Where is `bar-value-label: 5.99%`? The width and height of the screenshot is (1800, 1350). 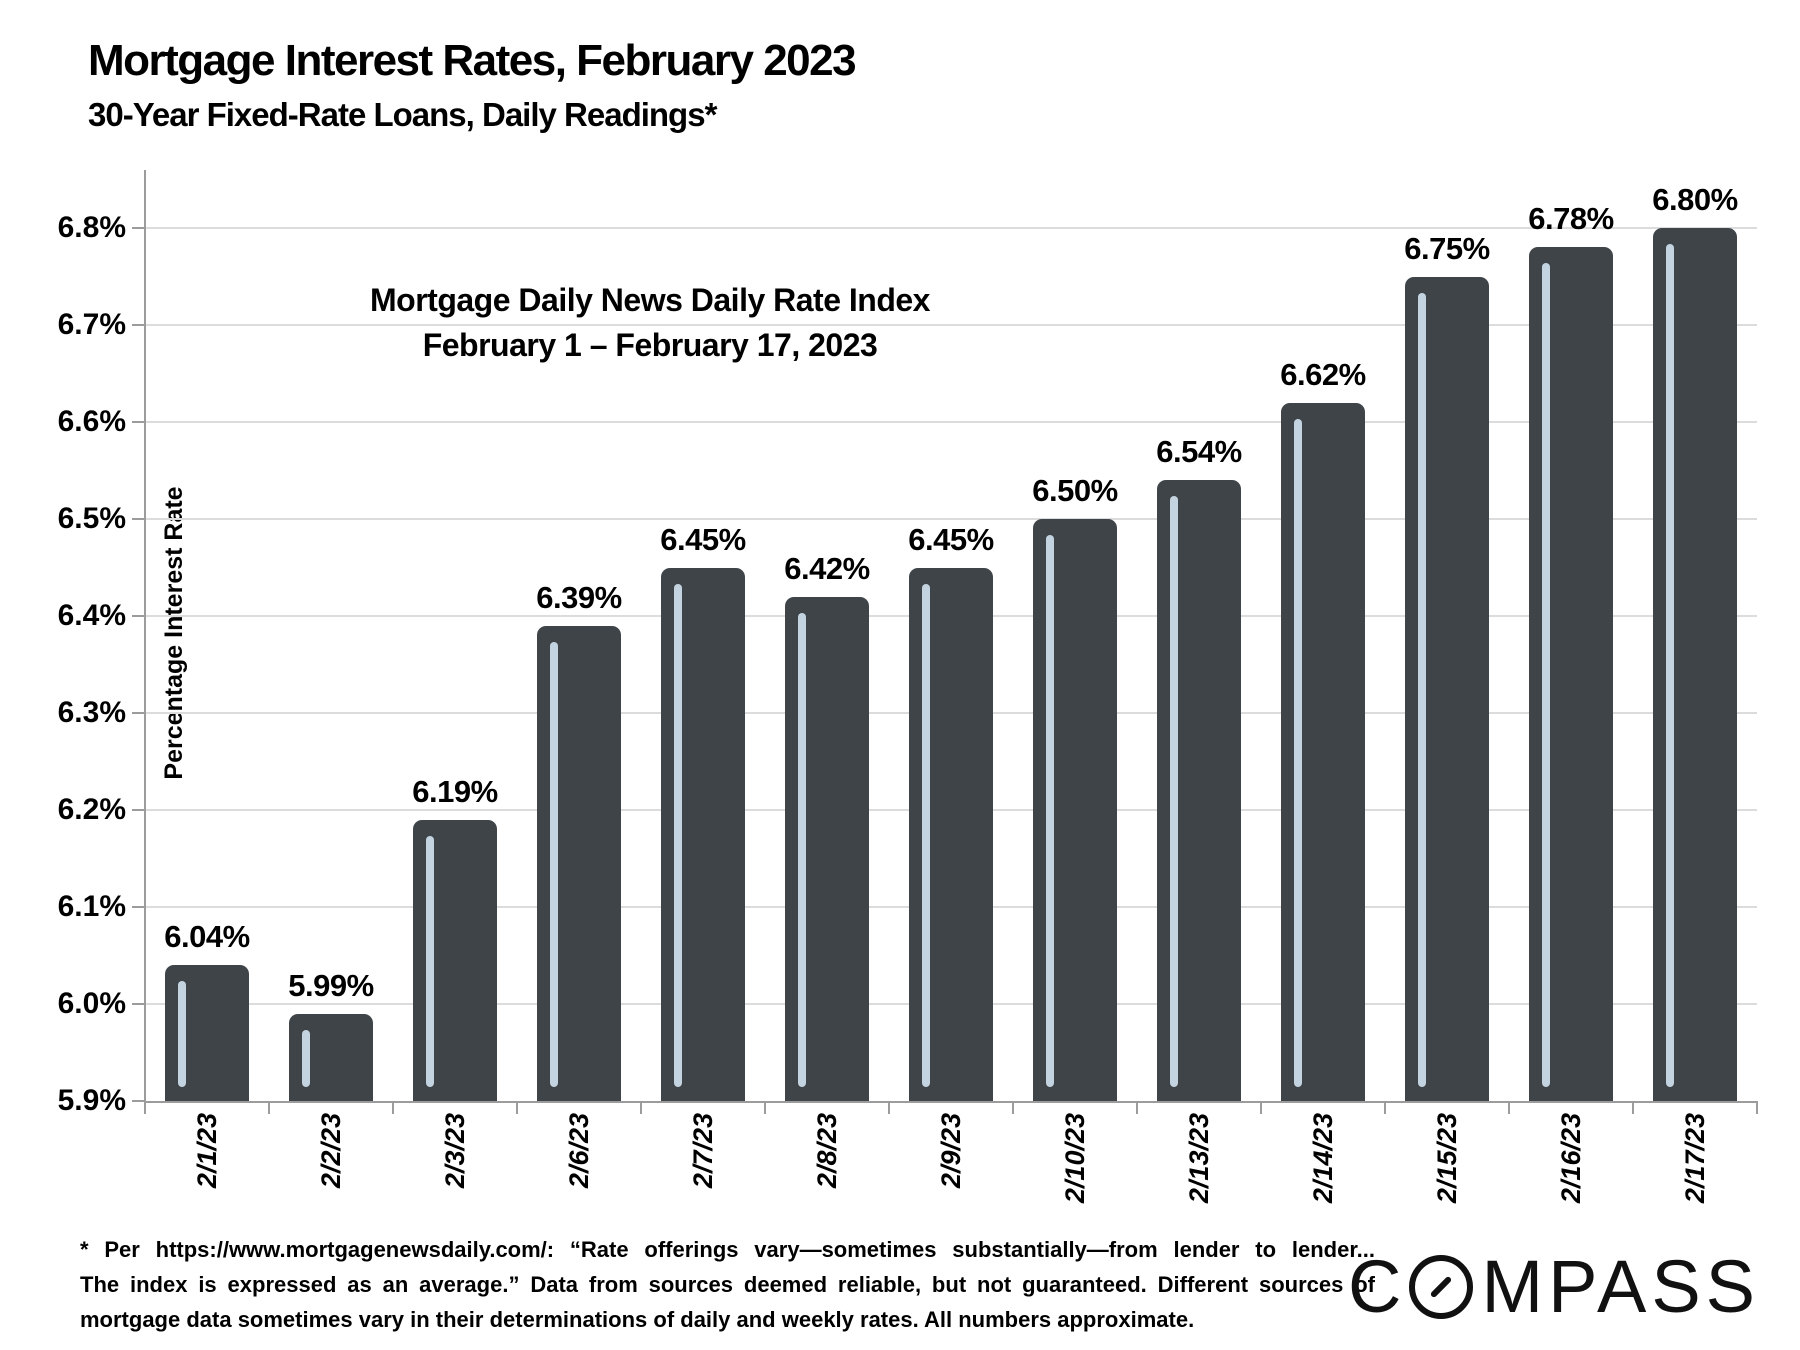
bar-value-label: 5.99% is located at coordinates (331, 985).